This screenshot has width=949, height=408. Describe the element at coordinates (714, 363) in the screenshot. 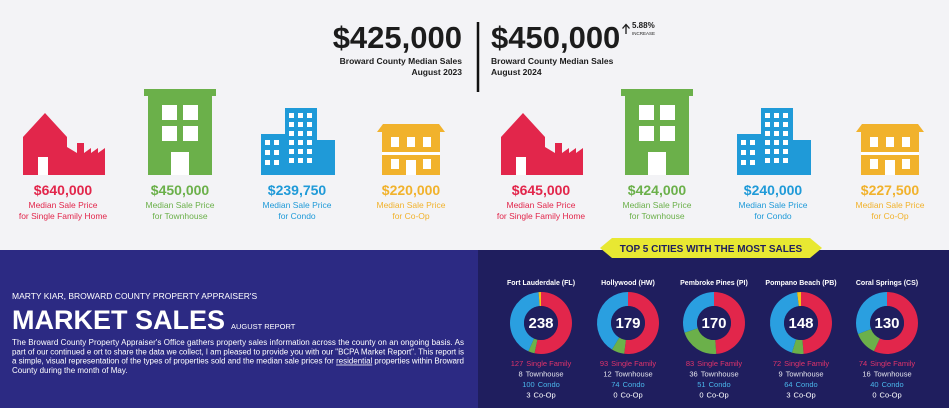

I see `legend-line: 83 Single Family` at that location.